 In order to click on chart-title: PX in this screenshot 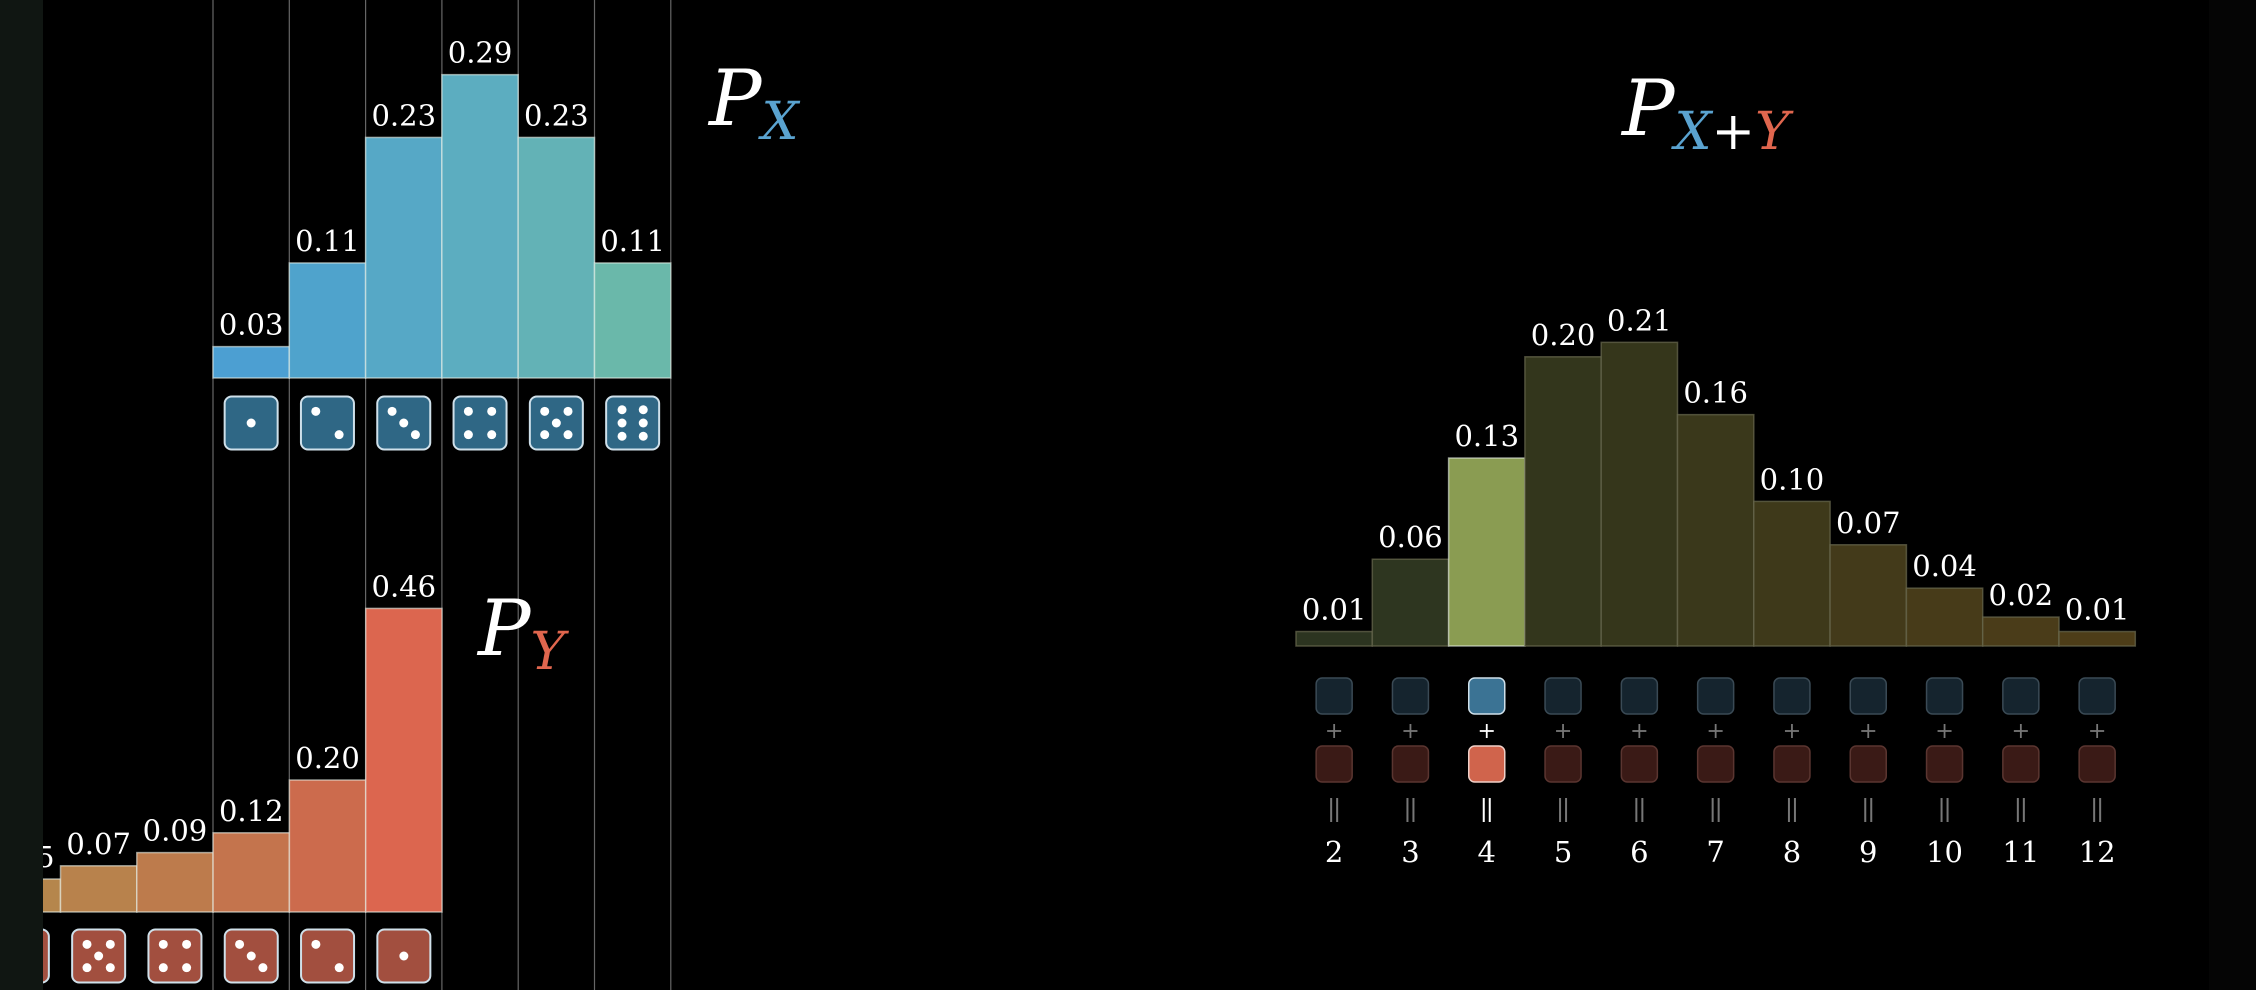, I will do `click(753, 103)`.